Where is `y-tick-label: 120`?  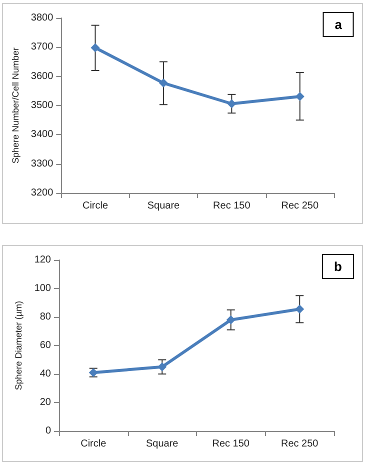
y-tick-label: 120 is located at coordinates (43, 260).